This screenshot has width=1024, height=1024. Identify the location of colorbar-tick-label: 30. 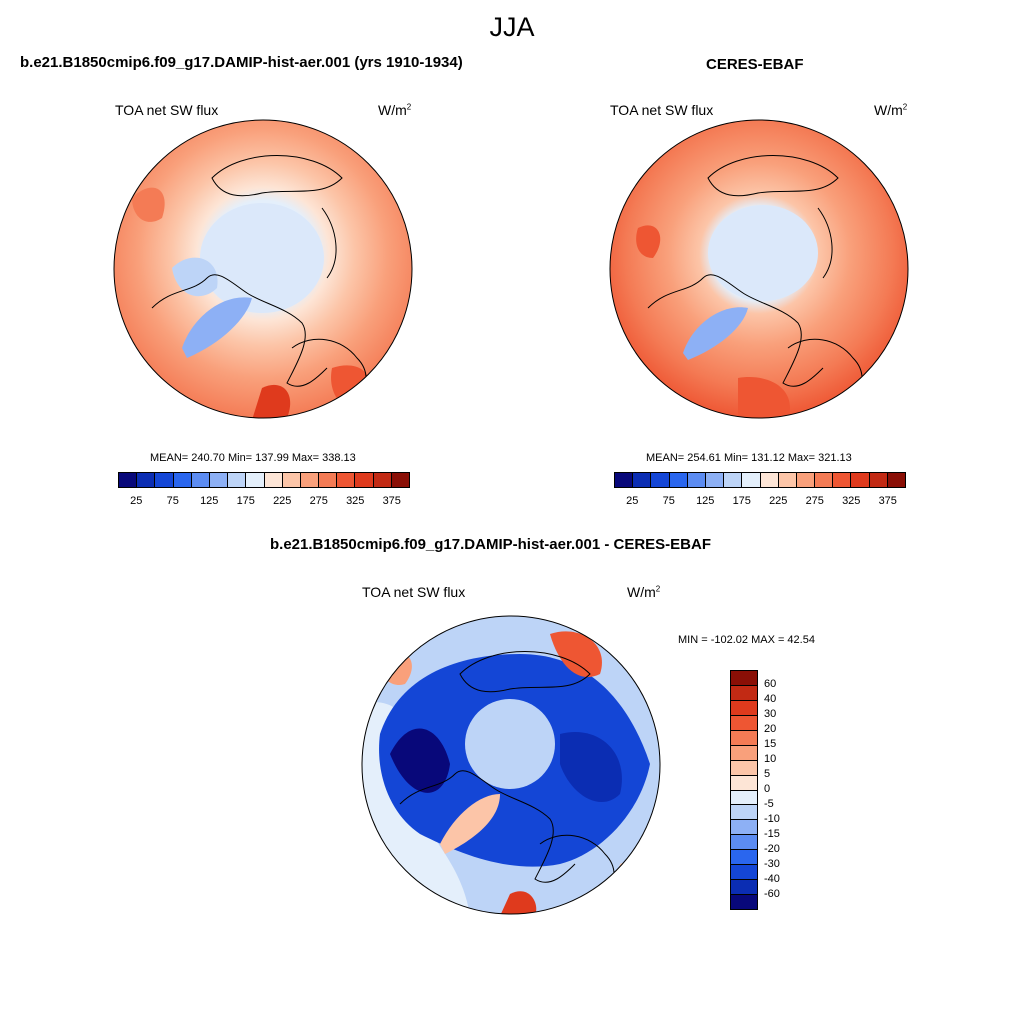
(770, 714).